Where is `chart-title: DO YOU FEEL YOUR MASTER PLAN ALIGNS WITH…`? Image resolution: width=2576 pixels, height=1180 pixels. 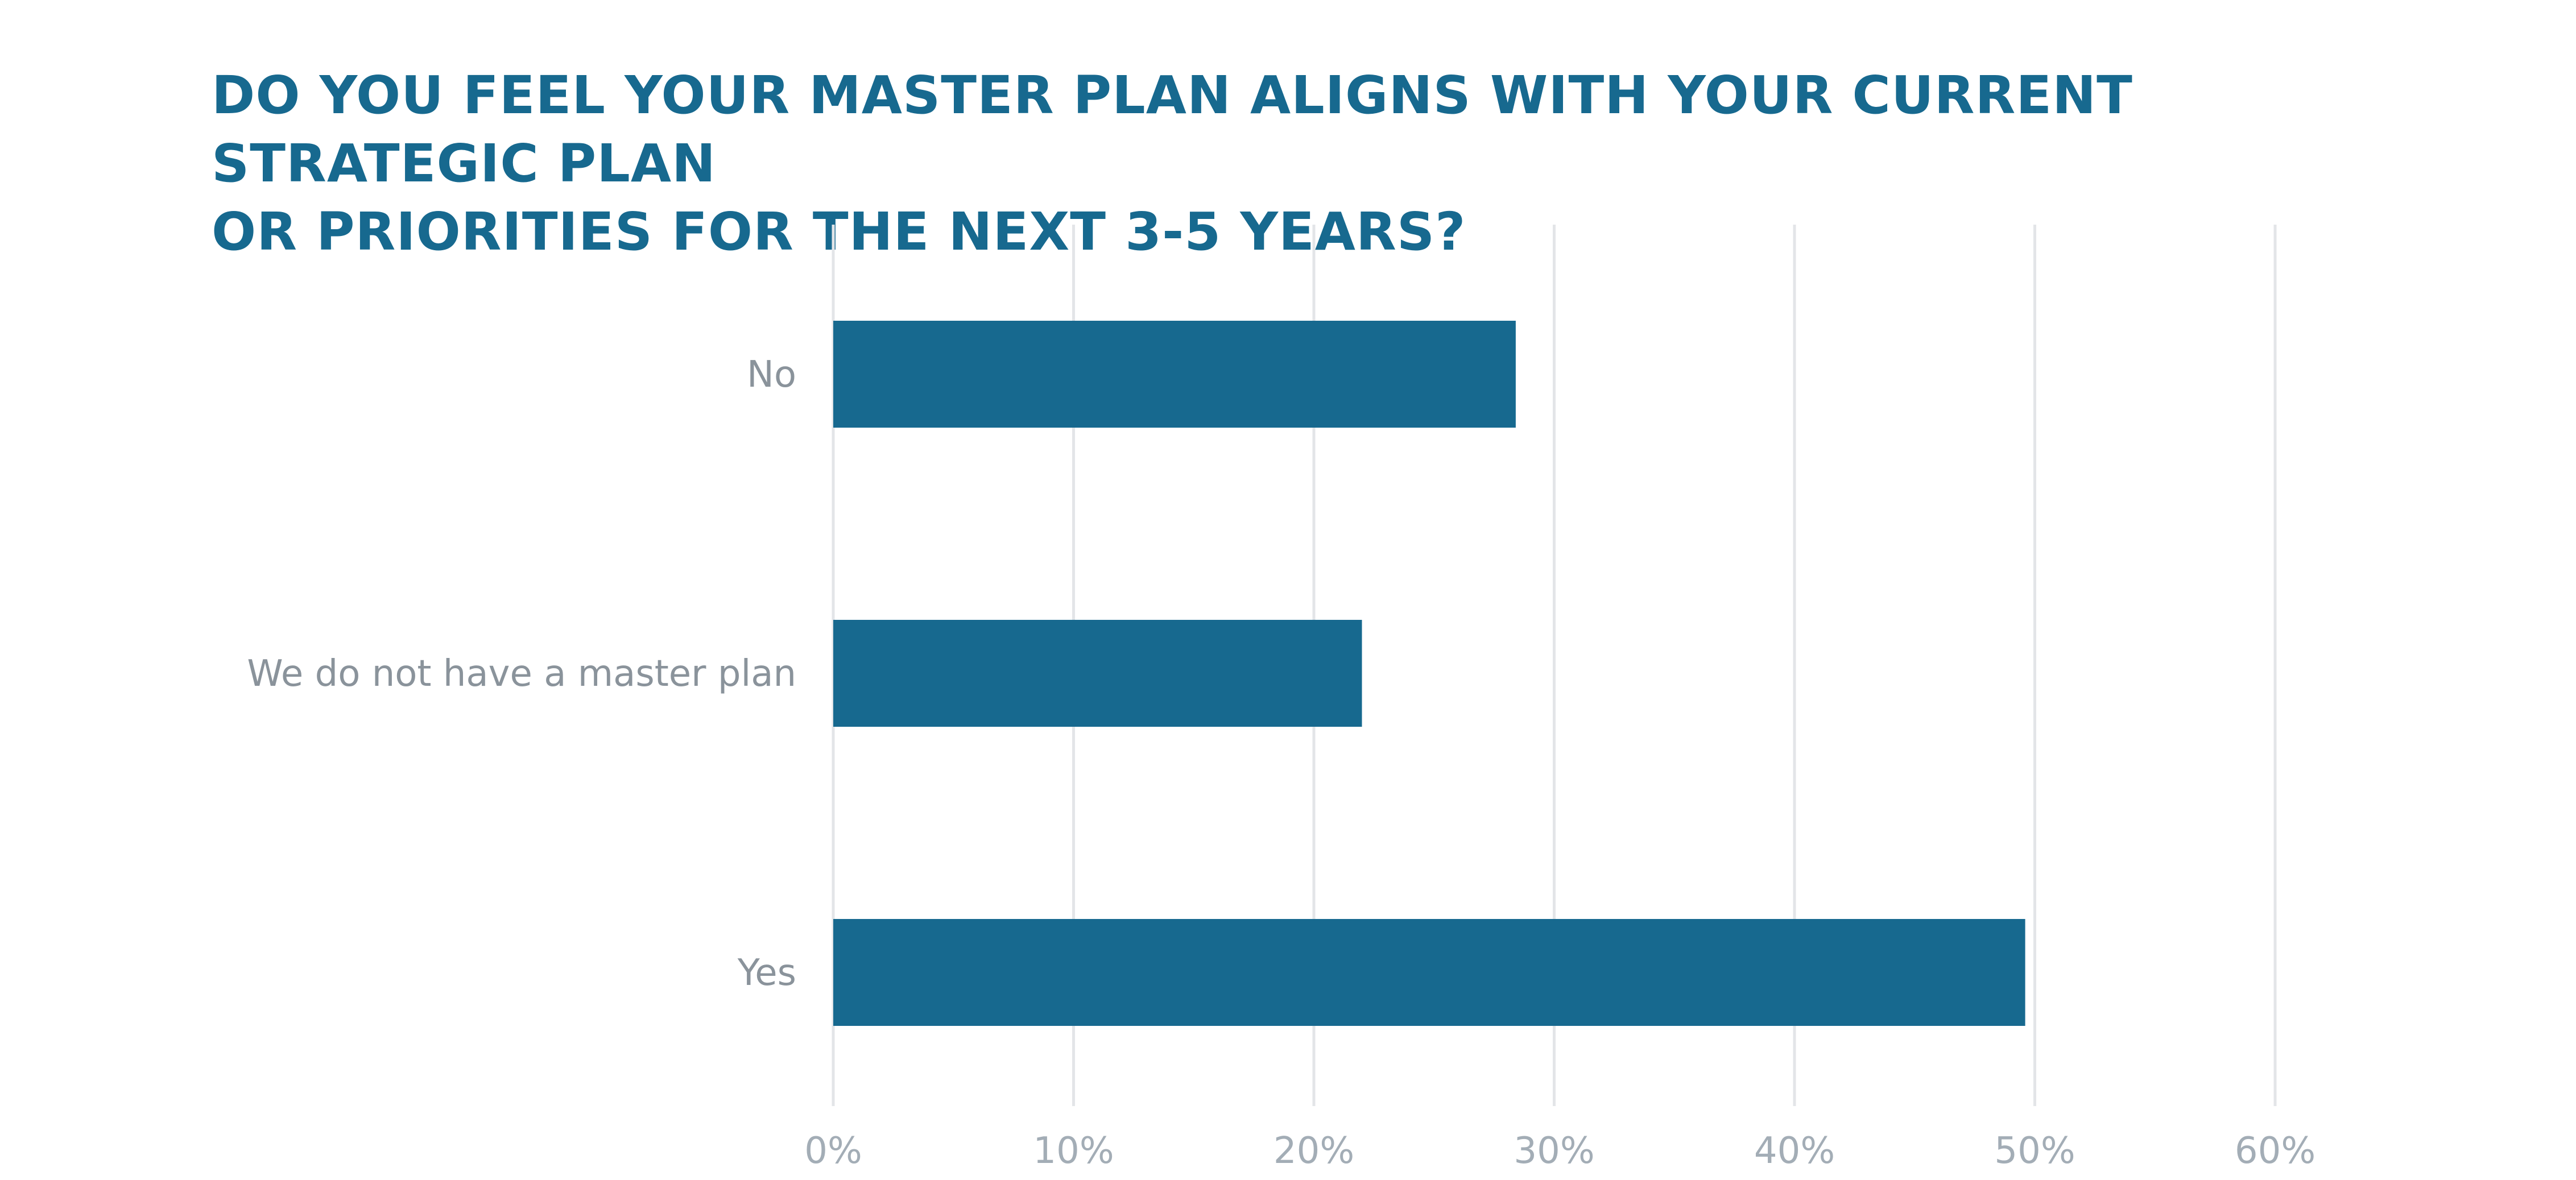
chart-title: DO YOU FEEL YOUR MASTER PLAN ALIGNS WITH… is located at coordinates (1321, 163).